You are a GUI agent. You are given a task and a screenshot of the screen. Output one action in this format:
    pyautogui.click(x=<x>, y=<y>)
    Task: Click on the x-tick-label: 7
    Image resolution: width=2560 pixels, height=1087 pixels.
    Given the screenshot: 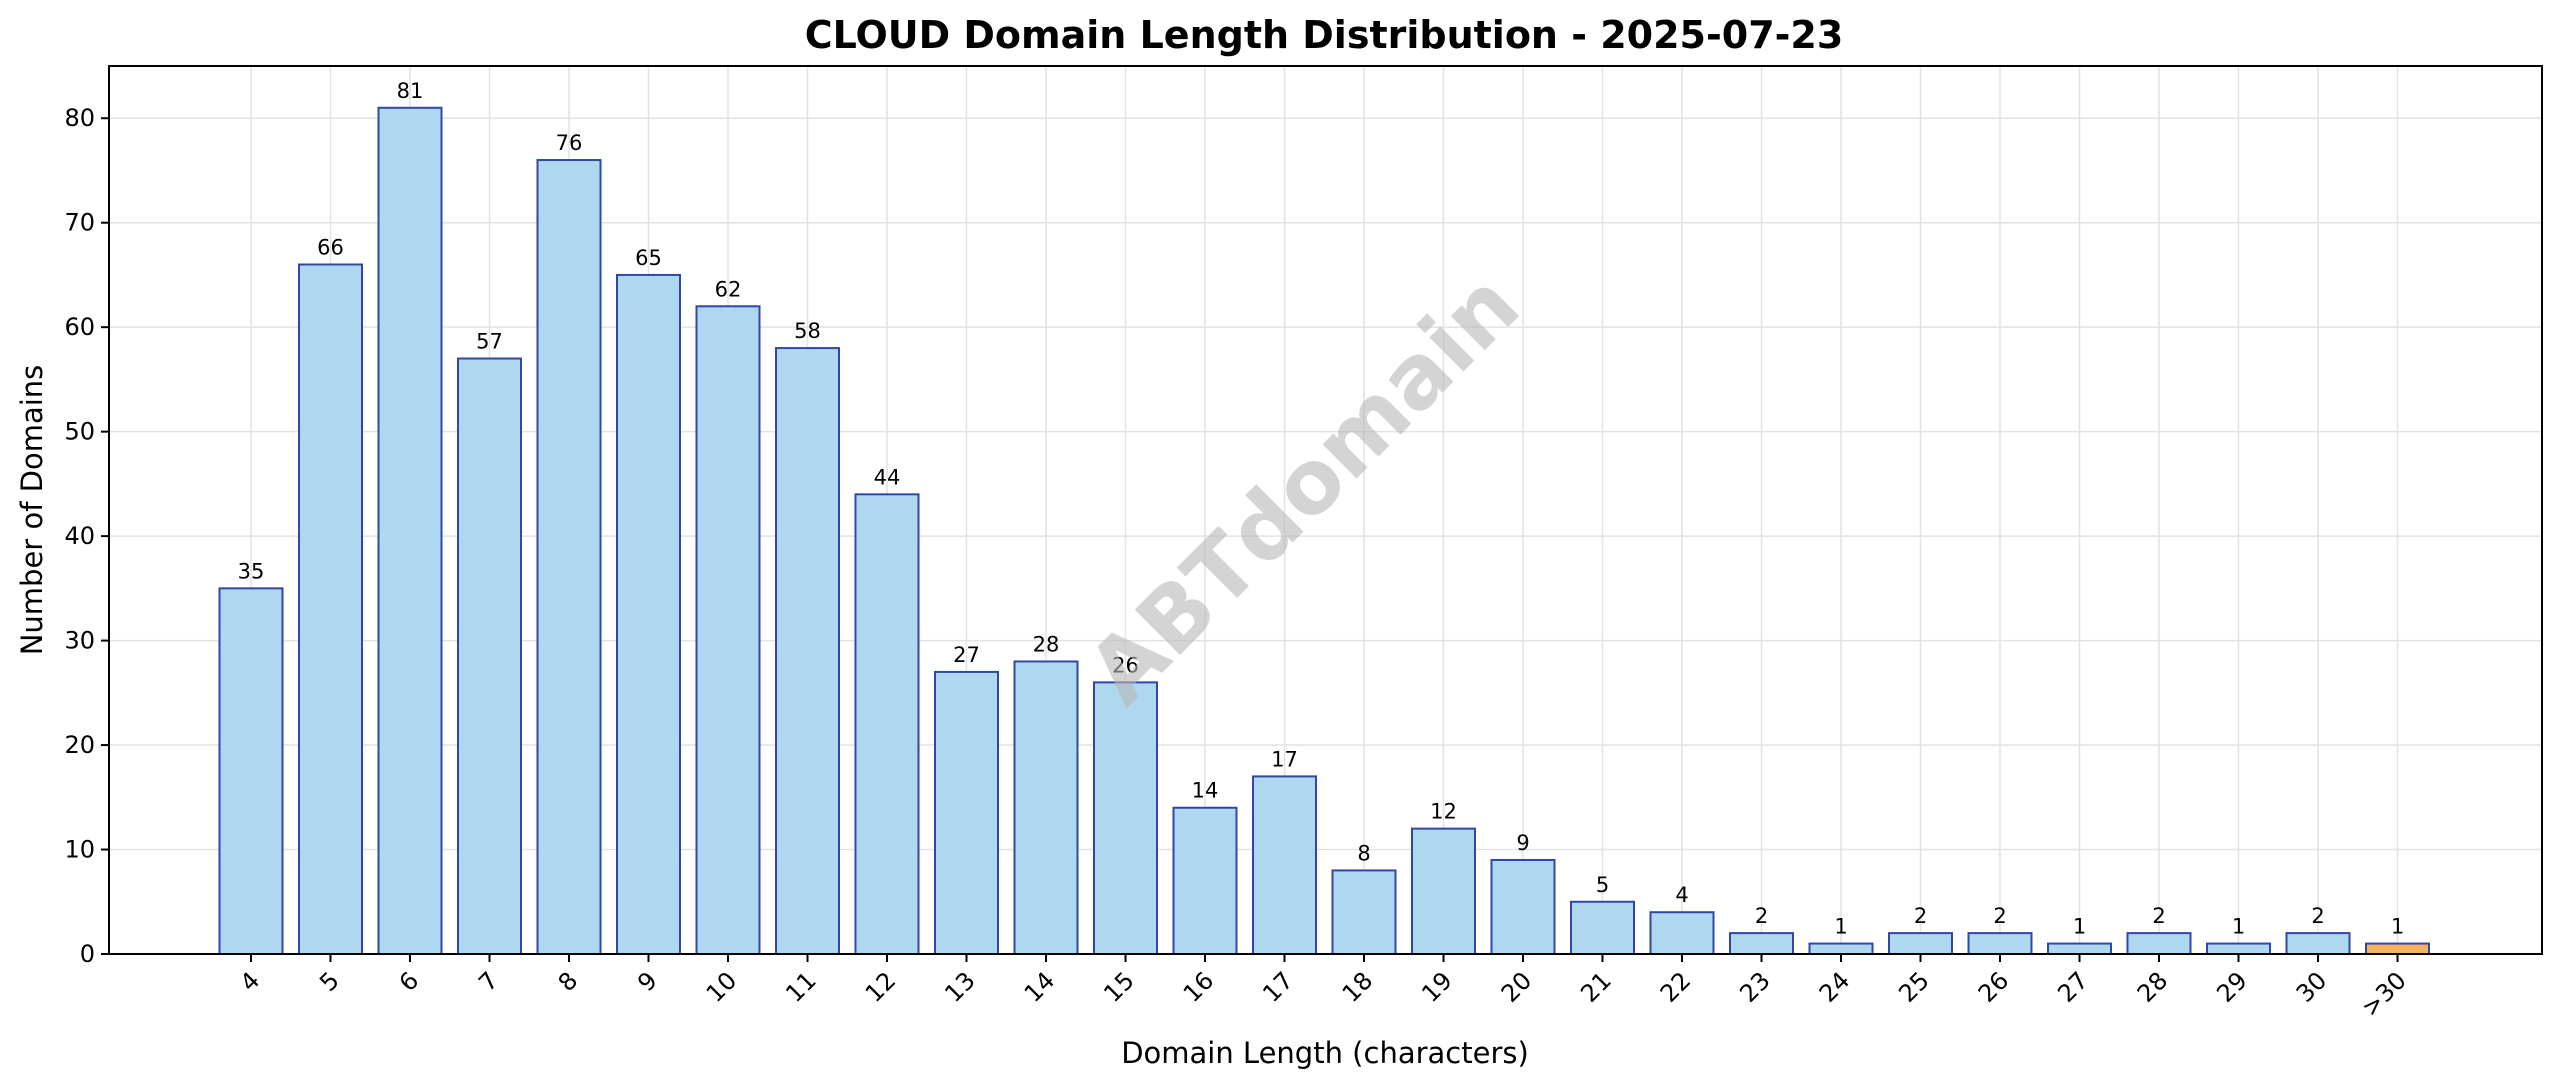 What is the action you would take?
    pyautogui.click(x=488, y=981)
    